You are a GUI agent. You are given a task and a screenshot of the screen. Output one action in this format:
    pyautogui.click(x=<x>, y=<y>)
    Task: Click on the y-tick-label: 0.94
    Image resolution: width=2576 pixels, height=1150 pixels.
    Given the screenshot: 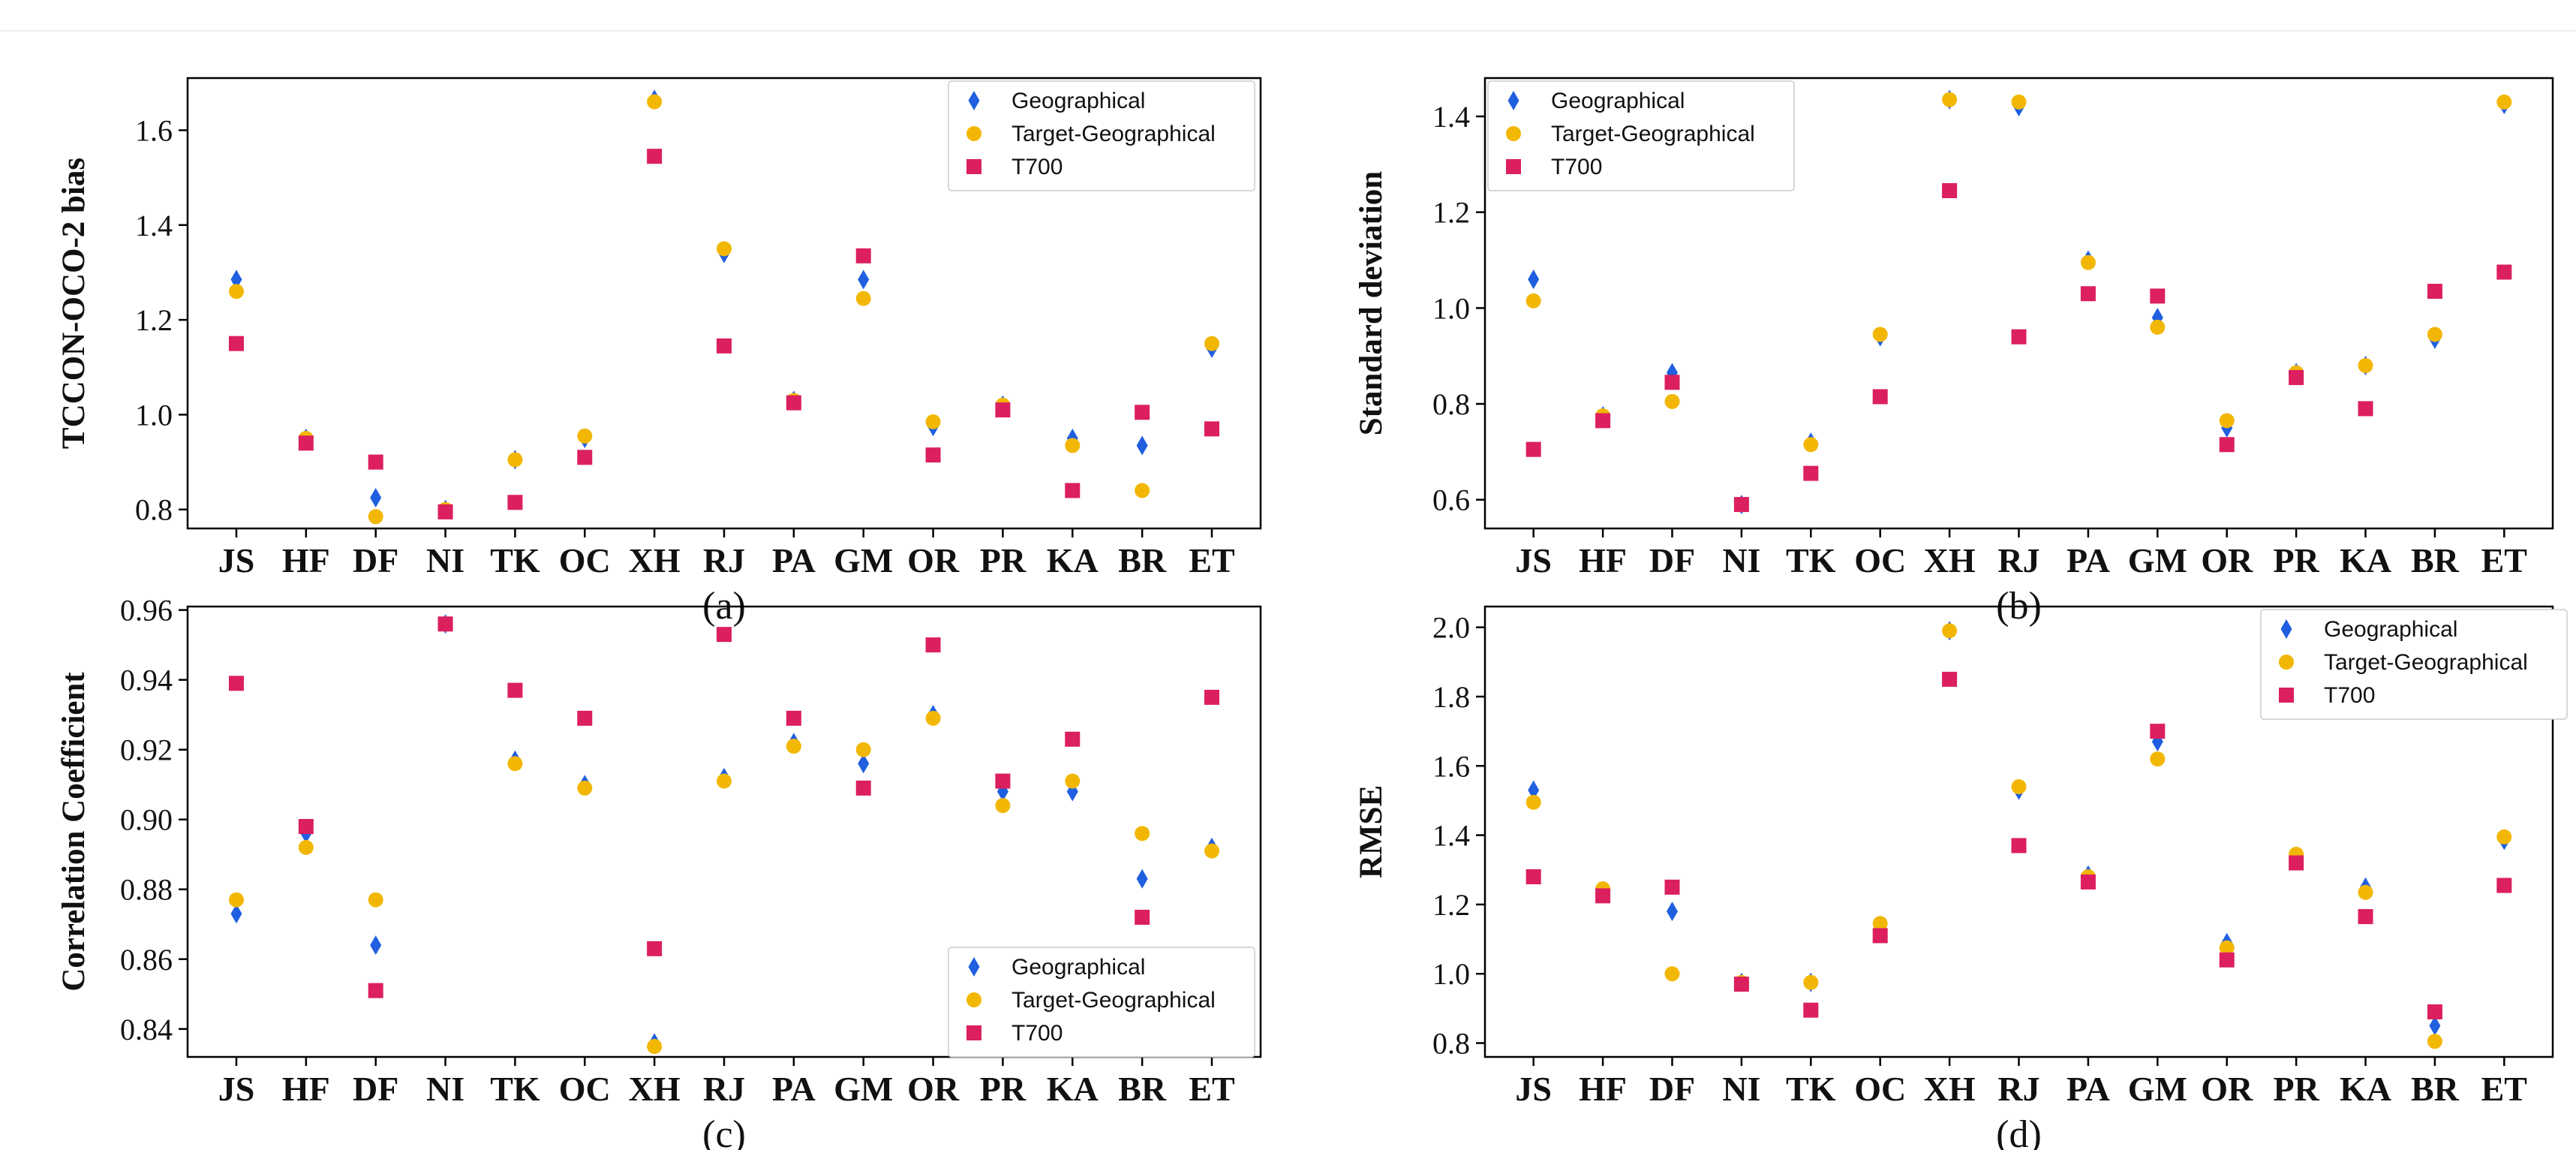 What is the action you would take?
    pyautogui.click(x=146, y=680)
    